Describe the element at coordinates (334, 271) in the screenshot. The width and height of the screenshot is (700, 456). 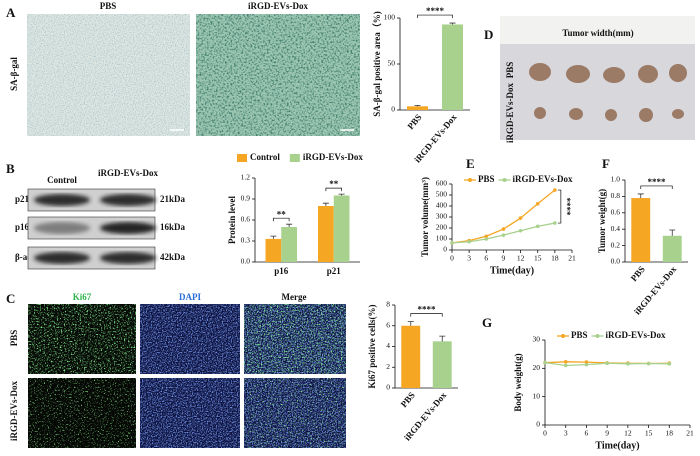
I see `x-tick-label: p21` at that location.